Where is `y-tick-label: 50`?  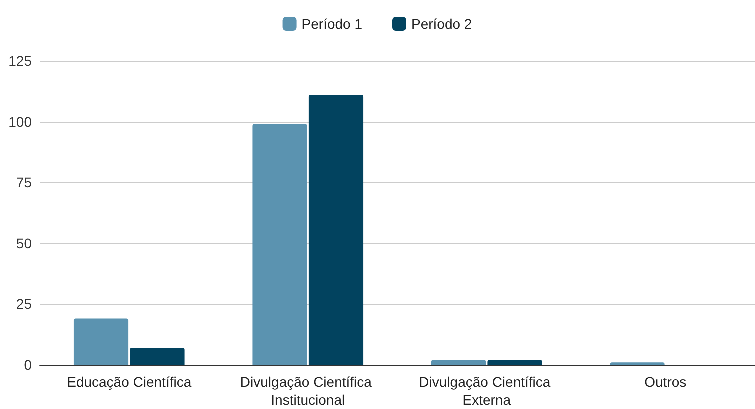 y-tick-label: 50 is located at coordinates (24, 243).